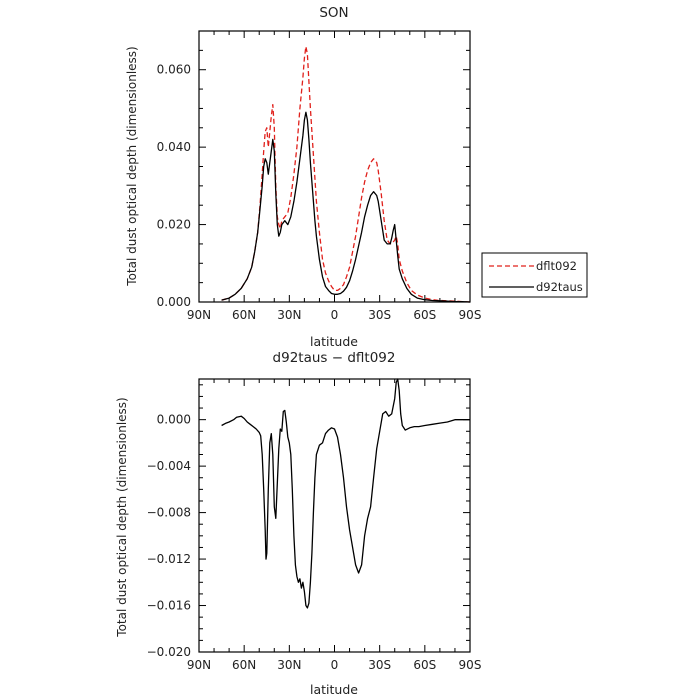 The image size is (700, 700). What do you see at coordinates (169, 652) in the screenshot?
I see `bottom-y-tick-label: −0.020` at bounding box center [169, 652].